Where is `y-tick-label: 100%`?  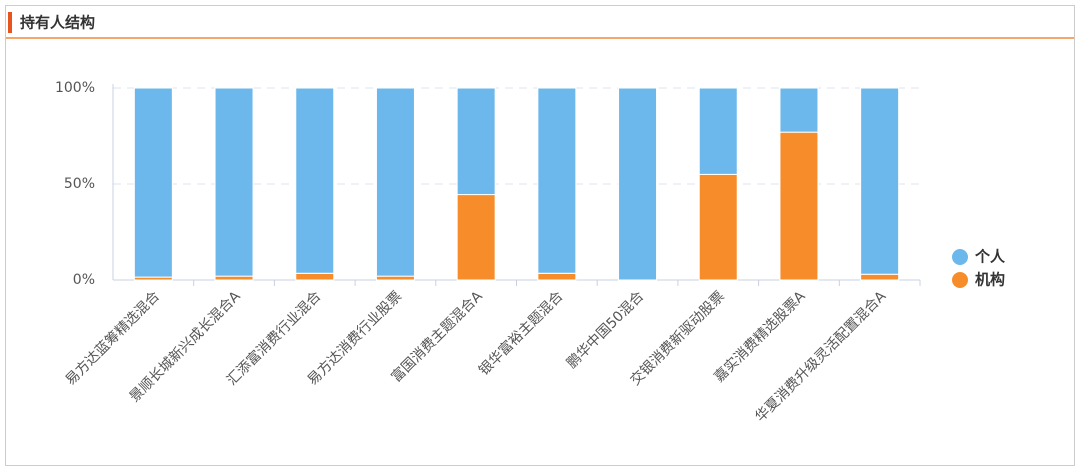 y-tick-label: 100% is located at coordinates (75, 88).